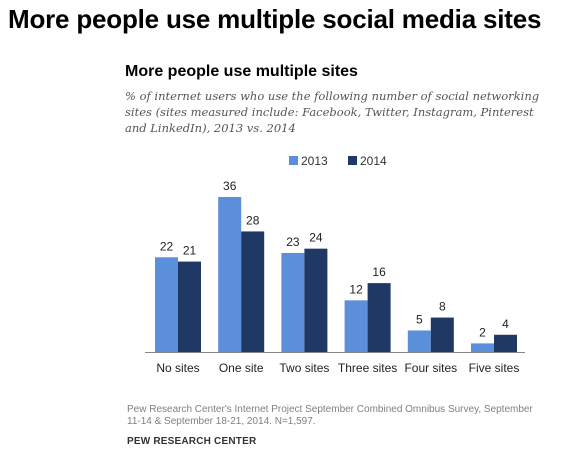 The height and width of the screenshot is (454, 563). Describe the element at coordinates (190, 251) in the screenshot. I see `data-label-2014-0: 21` at that location.